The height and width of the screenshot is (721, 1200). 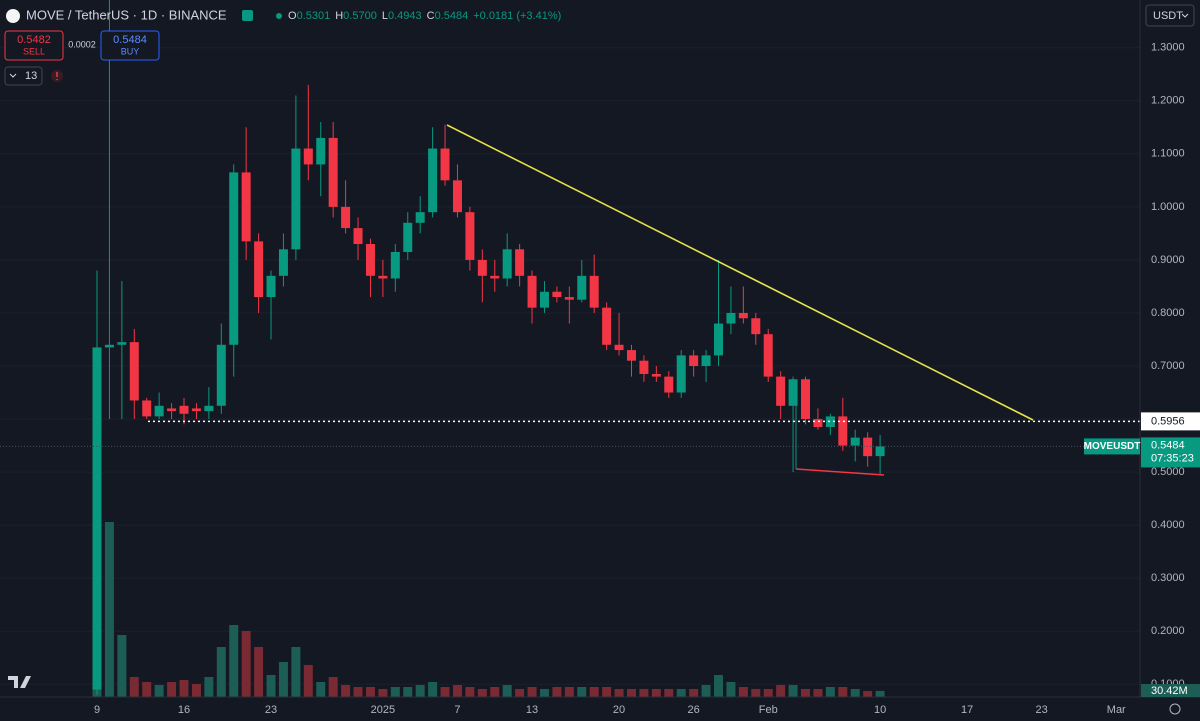 I want to click on sell-button, so click(x=34, y=45).